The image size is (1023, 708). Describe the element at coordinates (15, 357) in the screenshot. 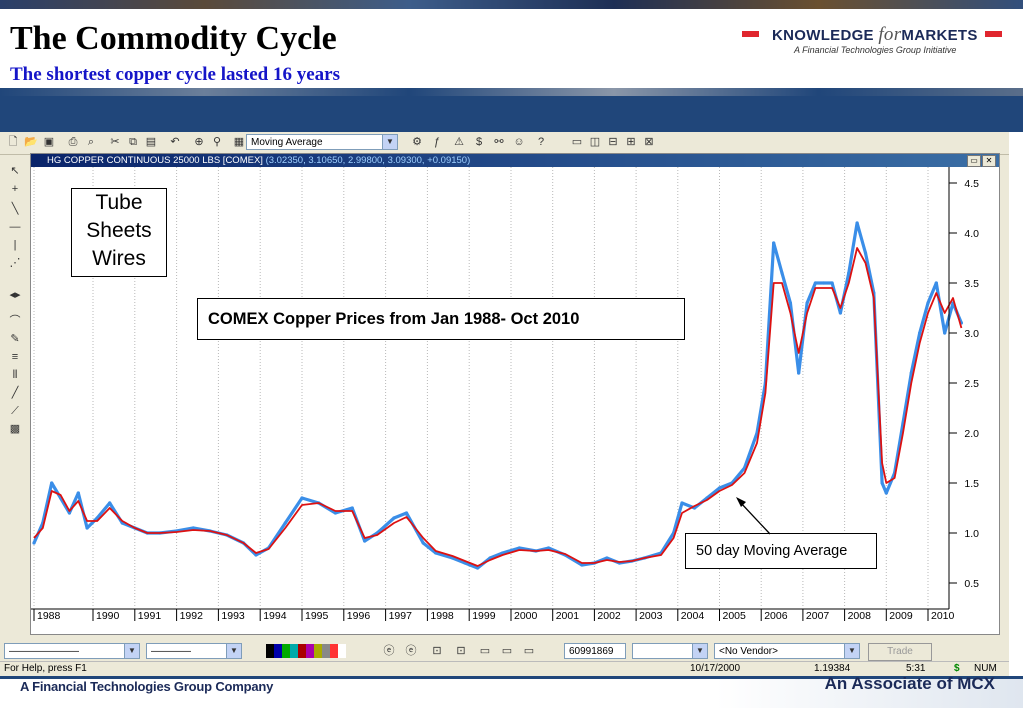

I see `retracement-icon: ≡` at that location.